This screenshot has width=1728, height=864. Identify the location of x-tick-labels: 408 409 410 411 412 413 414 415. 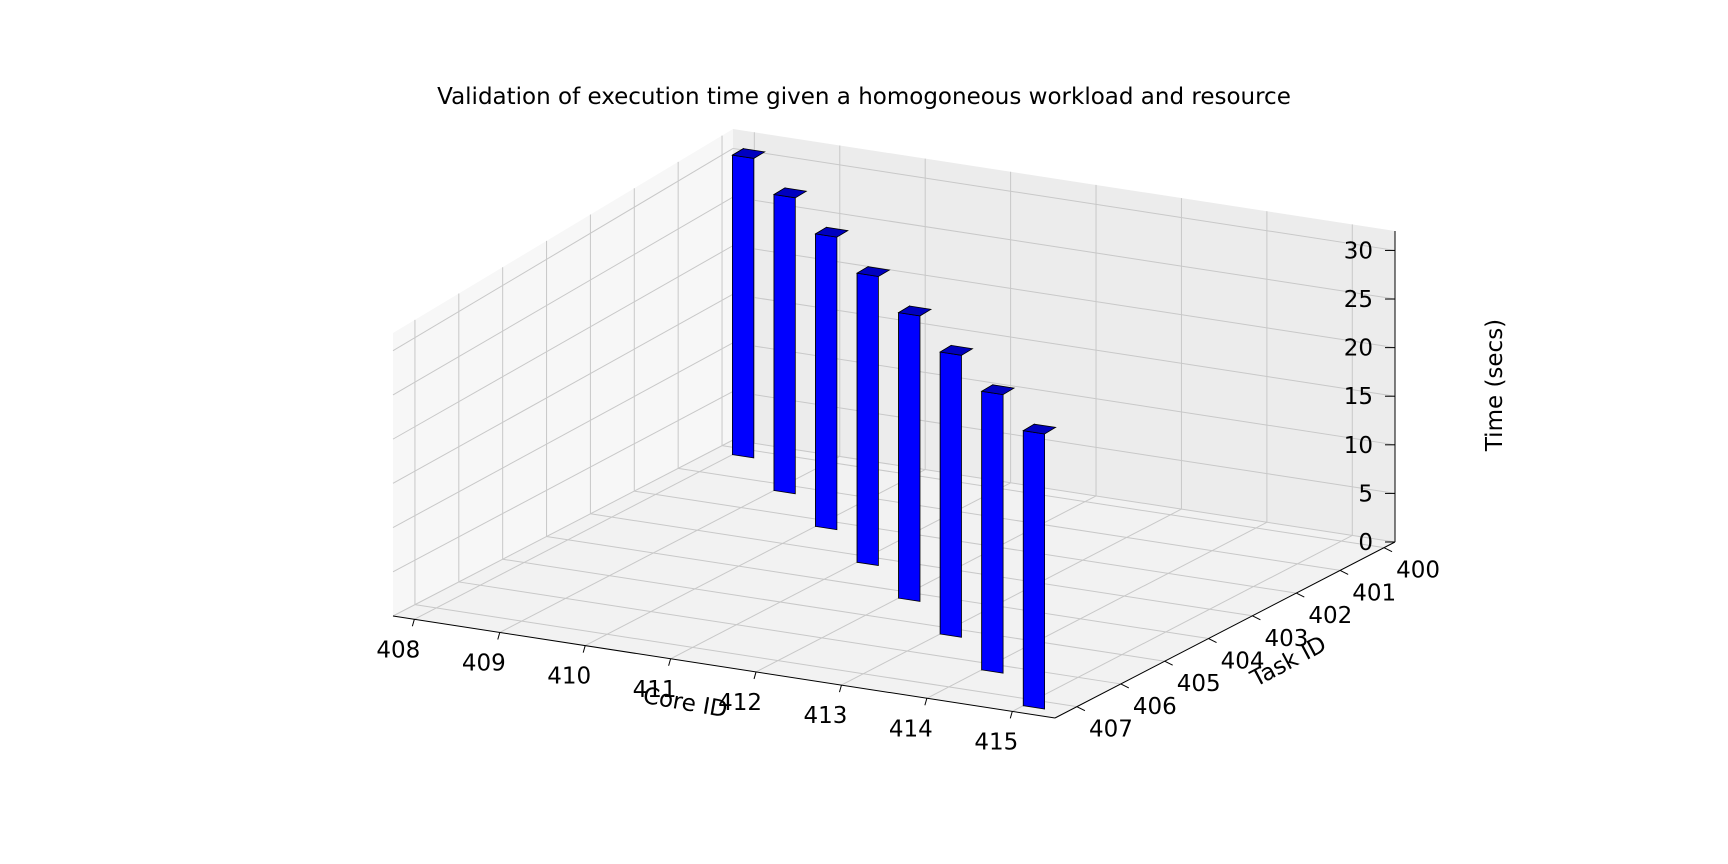
(697, 687).